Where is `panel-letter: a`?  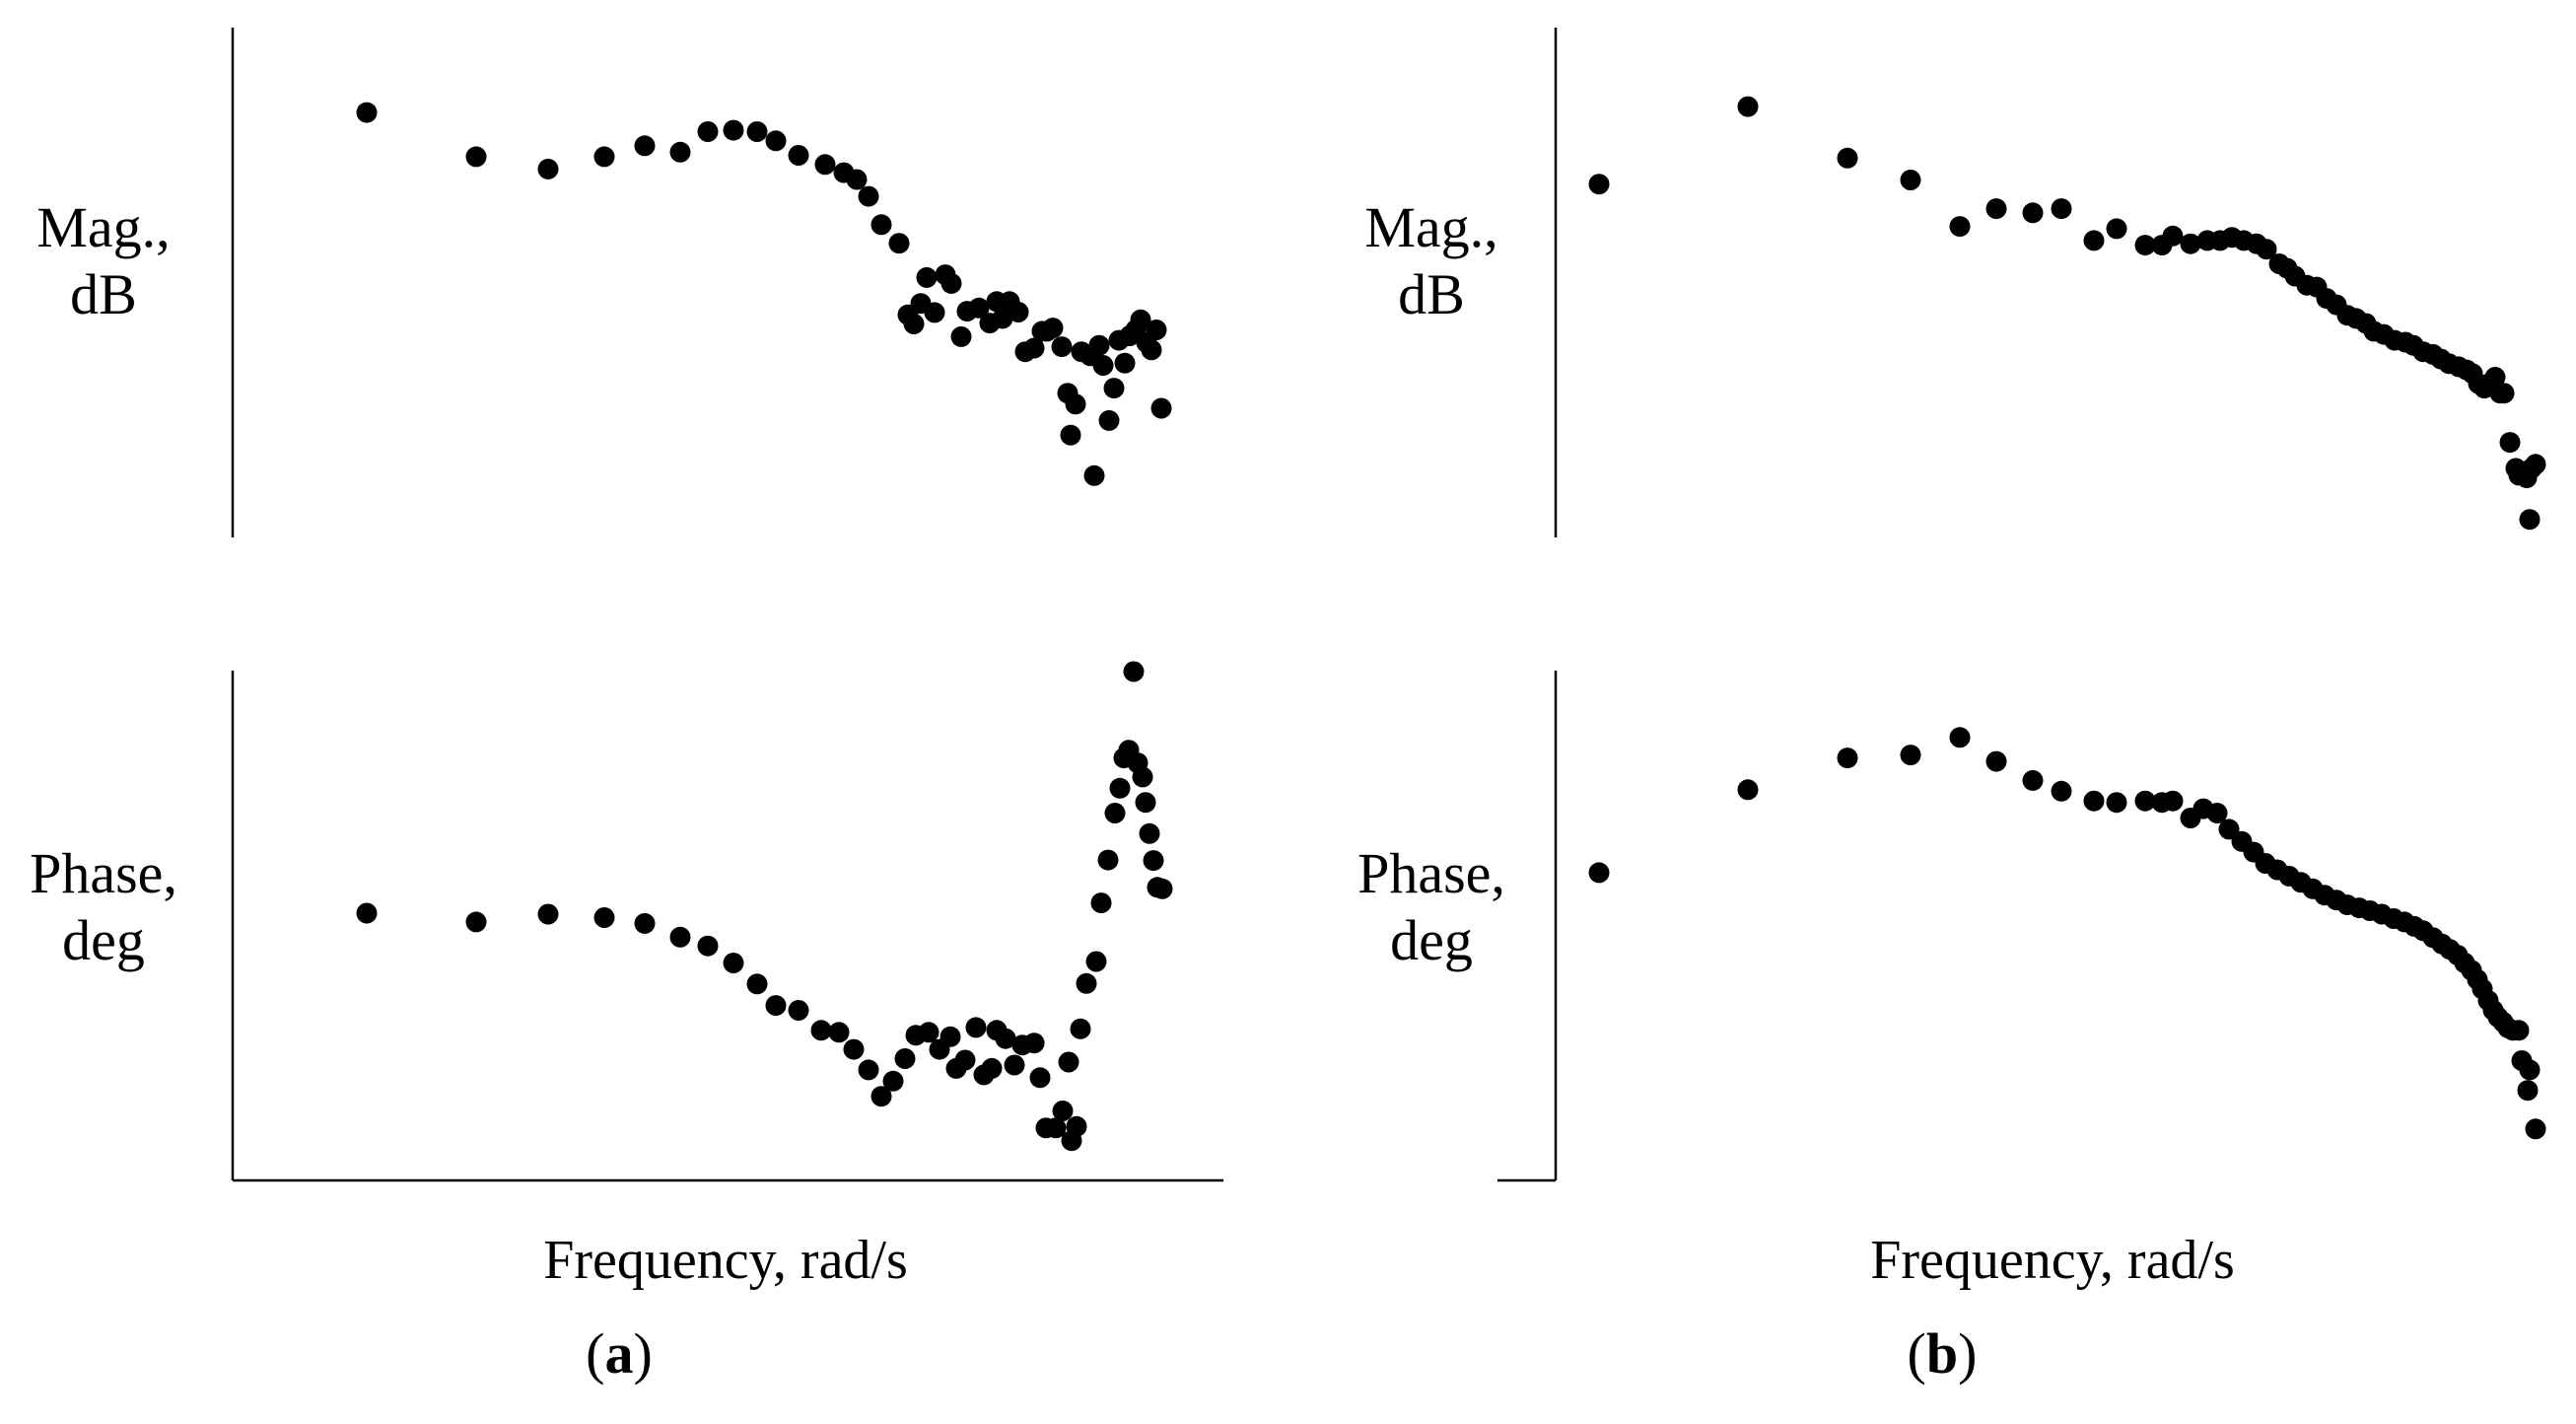
panel-letter: a is located at coordinates (619, 1354).